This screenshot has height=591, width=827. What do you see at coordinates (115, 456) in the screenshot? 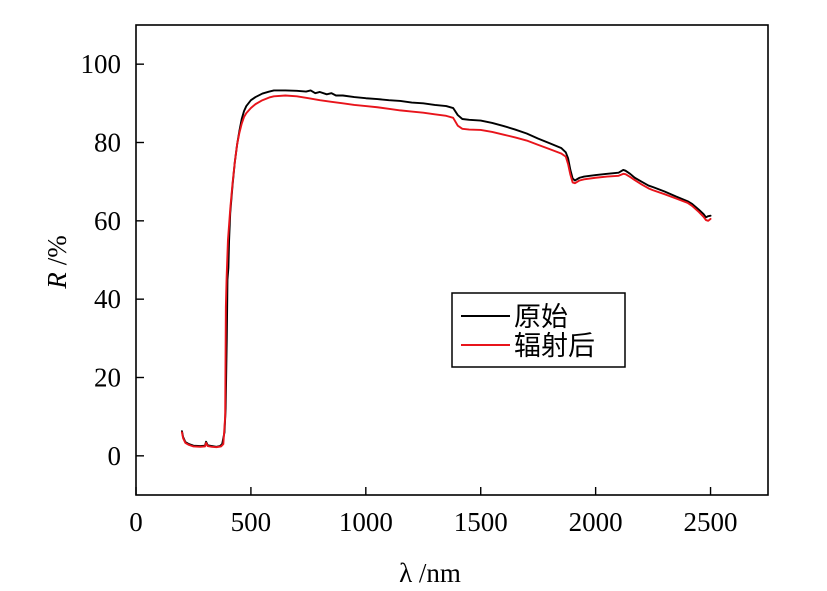
I see `y-tick-label: 0` at bounding box center [115, 456].